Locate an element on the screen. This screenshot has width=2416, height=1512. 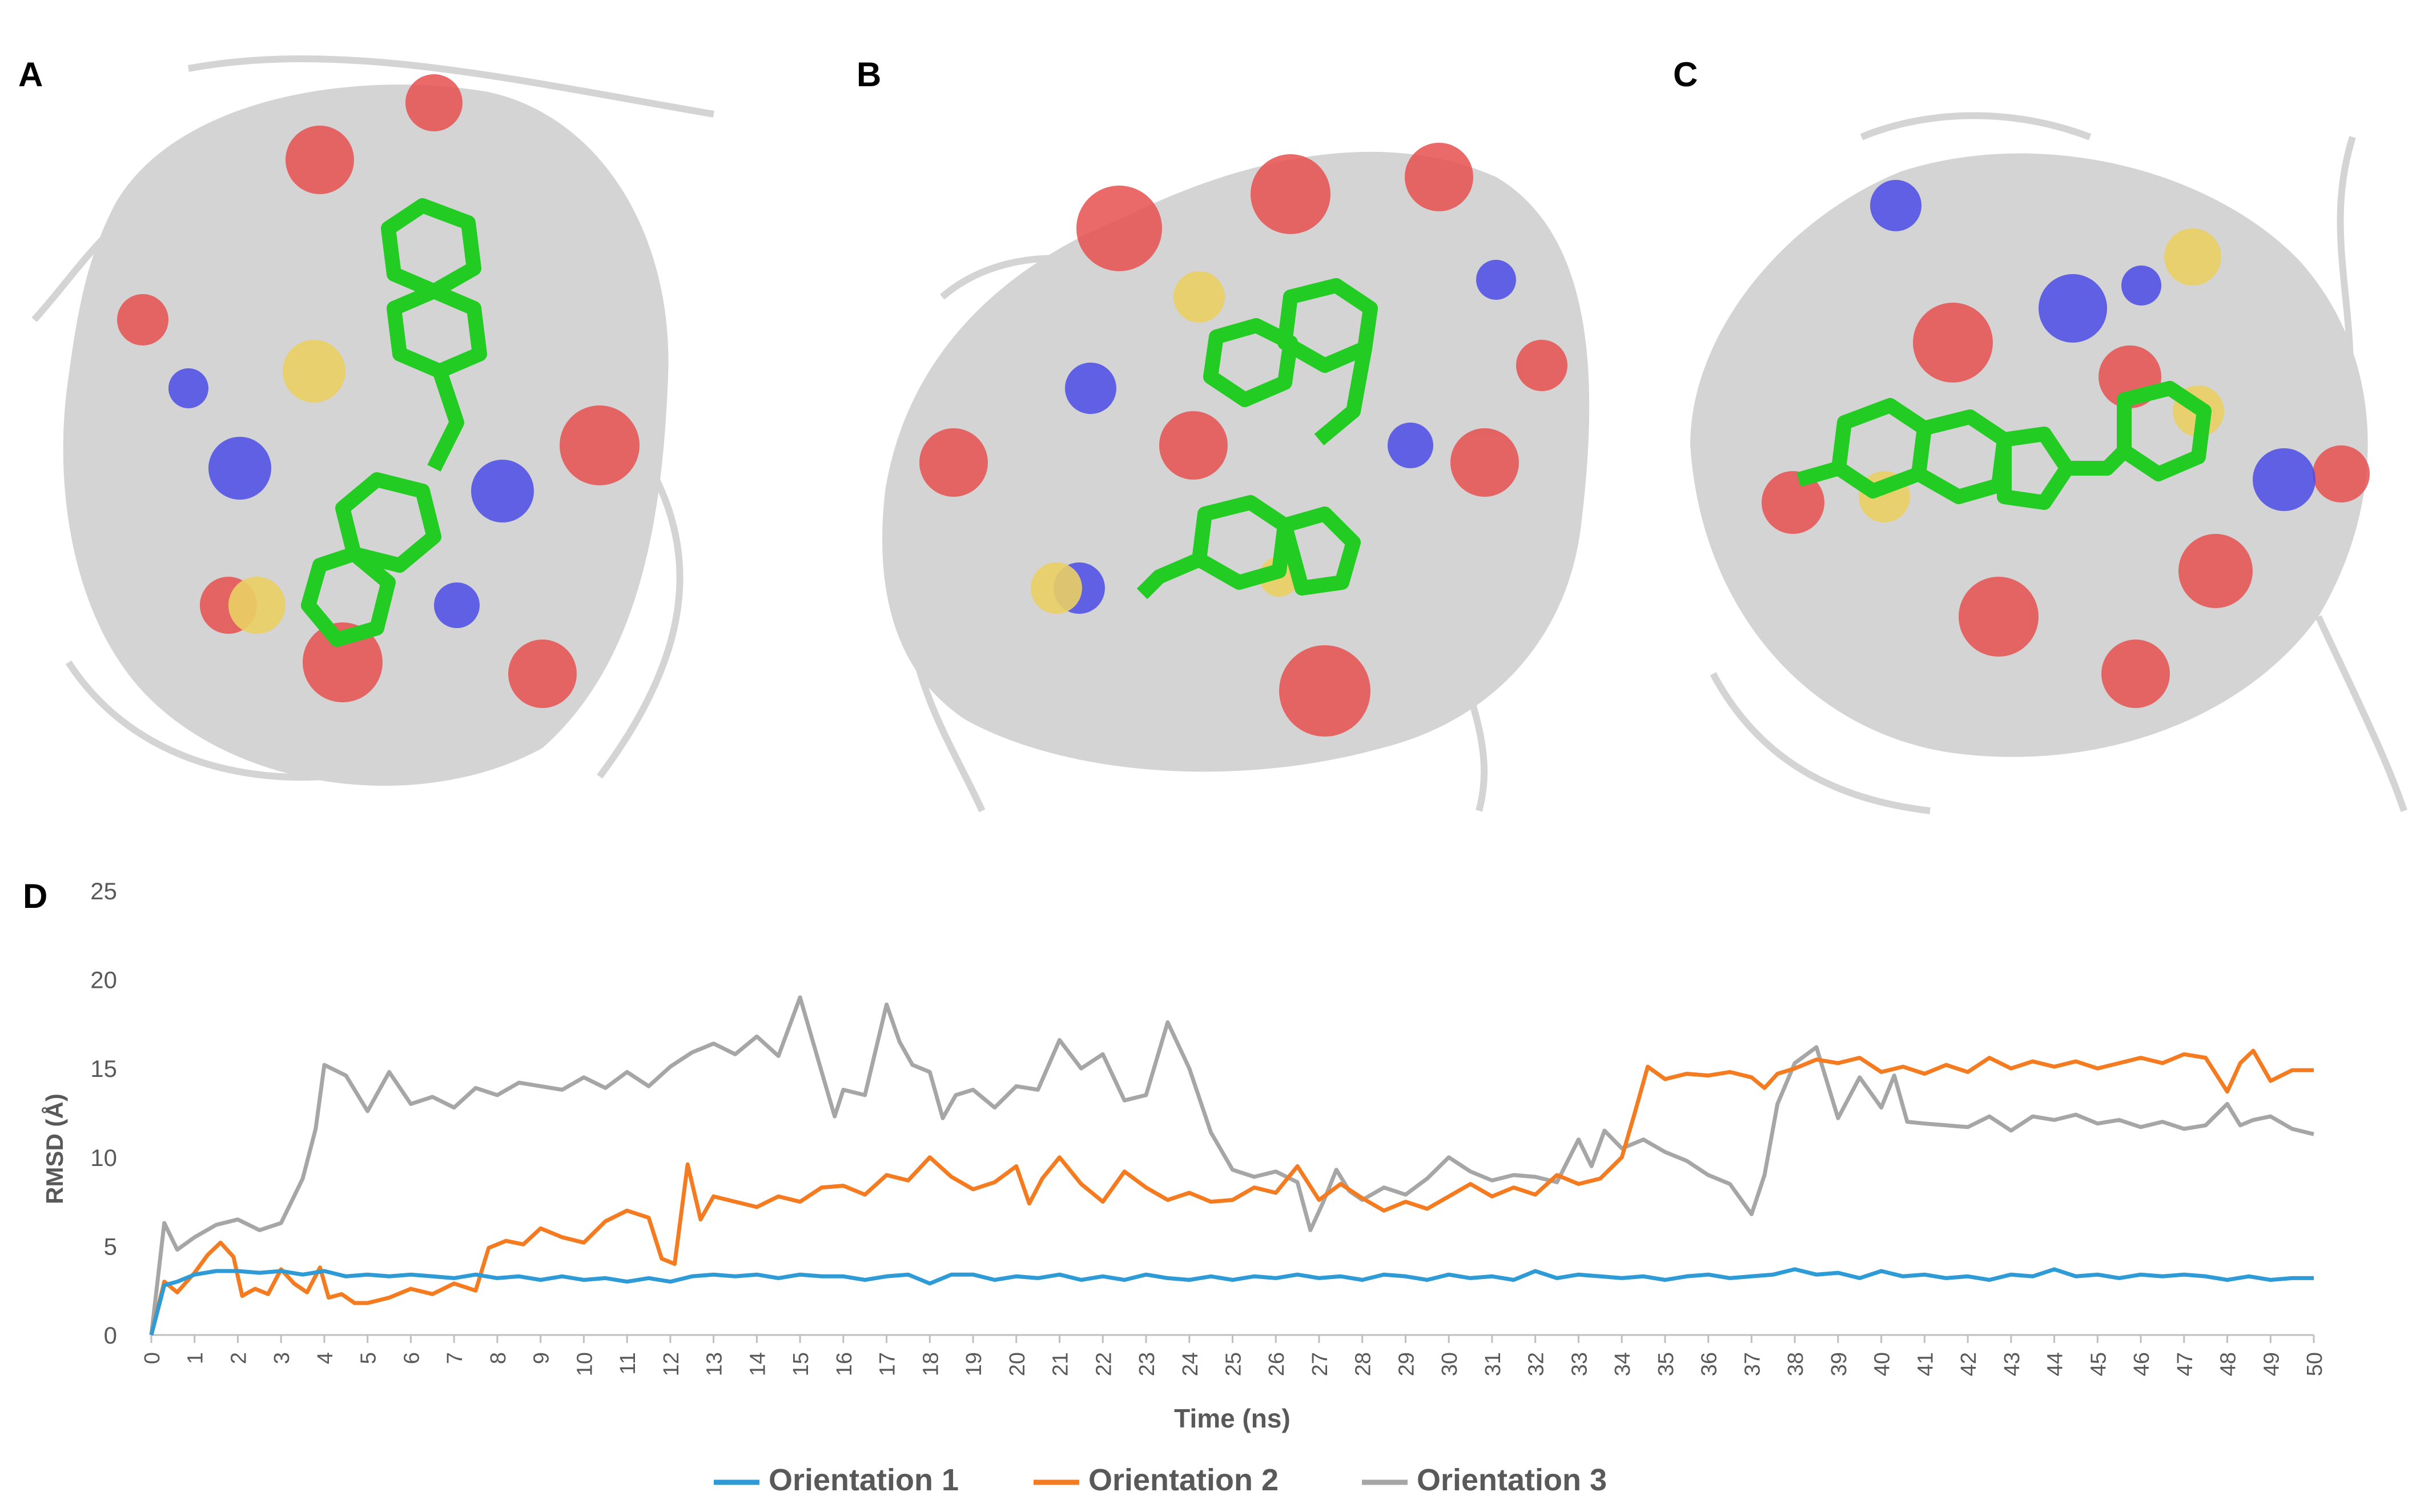
legend-label-orientation-3: Orientation 3 is located at coordinates (1512, 1480).